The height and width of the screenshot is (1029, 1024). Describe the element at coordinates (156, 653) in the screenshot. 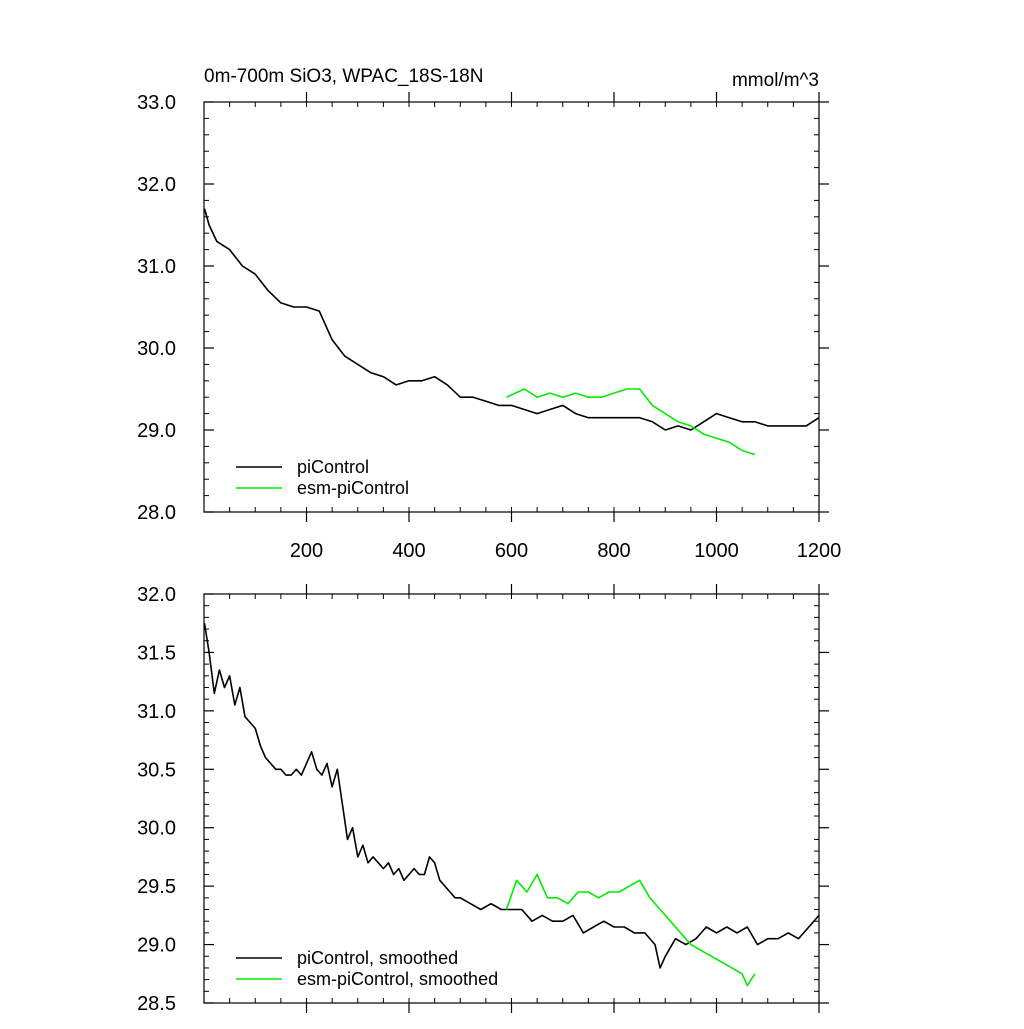

I see `y-tick-label: 31.5` at that location.